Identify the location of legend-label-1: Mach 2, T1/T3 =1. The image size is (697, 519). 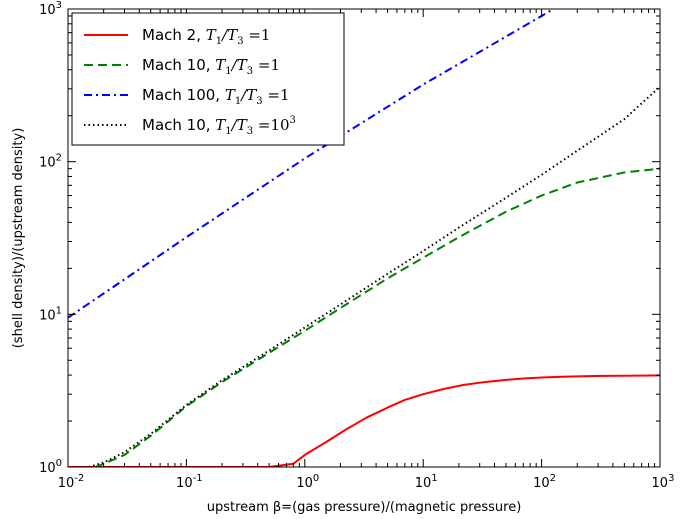
(206, 36).